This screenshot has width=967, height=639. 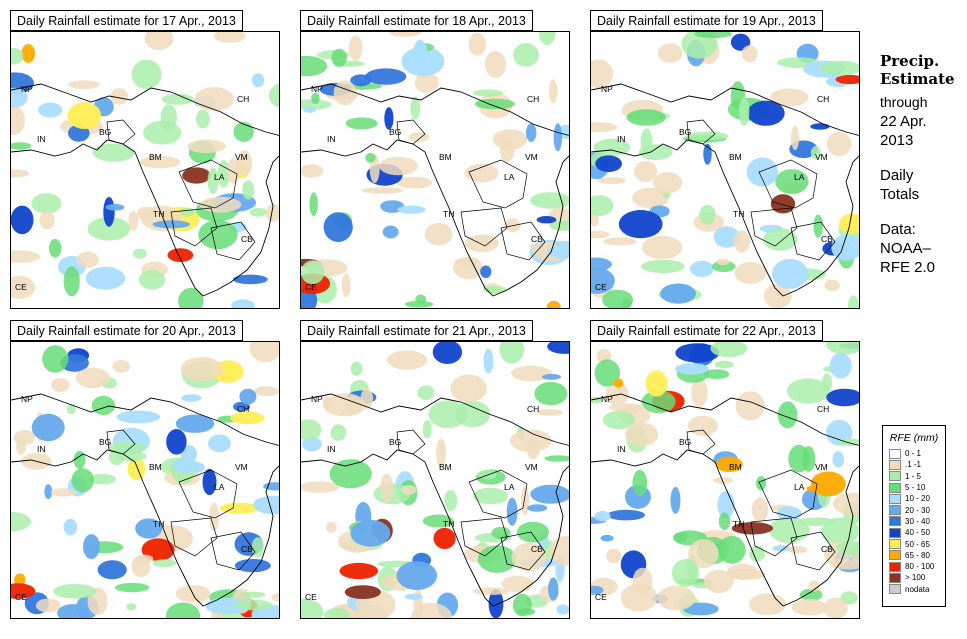 I want to click on legend-label: 30 - 40, so click(x=917, y=521).